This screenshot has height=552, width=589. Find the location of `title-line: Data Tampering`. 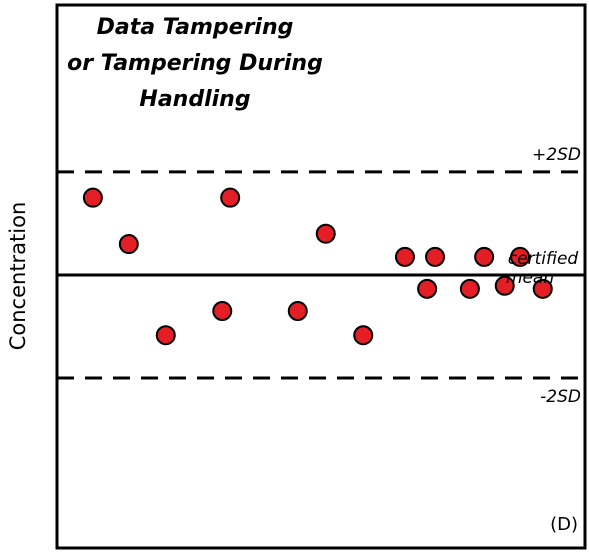

title-line: Data Tampering is located at coordinates (195, 27).